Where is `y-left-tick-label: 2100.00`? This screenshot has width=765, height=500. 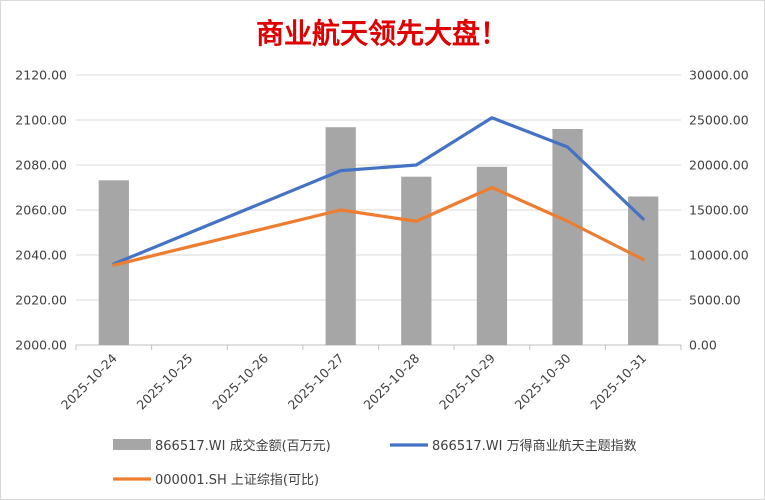 y-left-tick-label: 2100.00 is located at coordinates (41, 120).